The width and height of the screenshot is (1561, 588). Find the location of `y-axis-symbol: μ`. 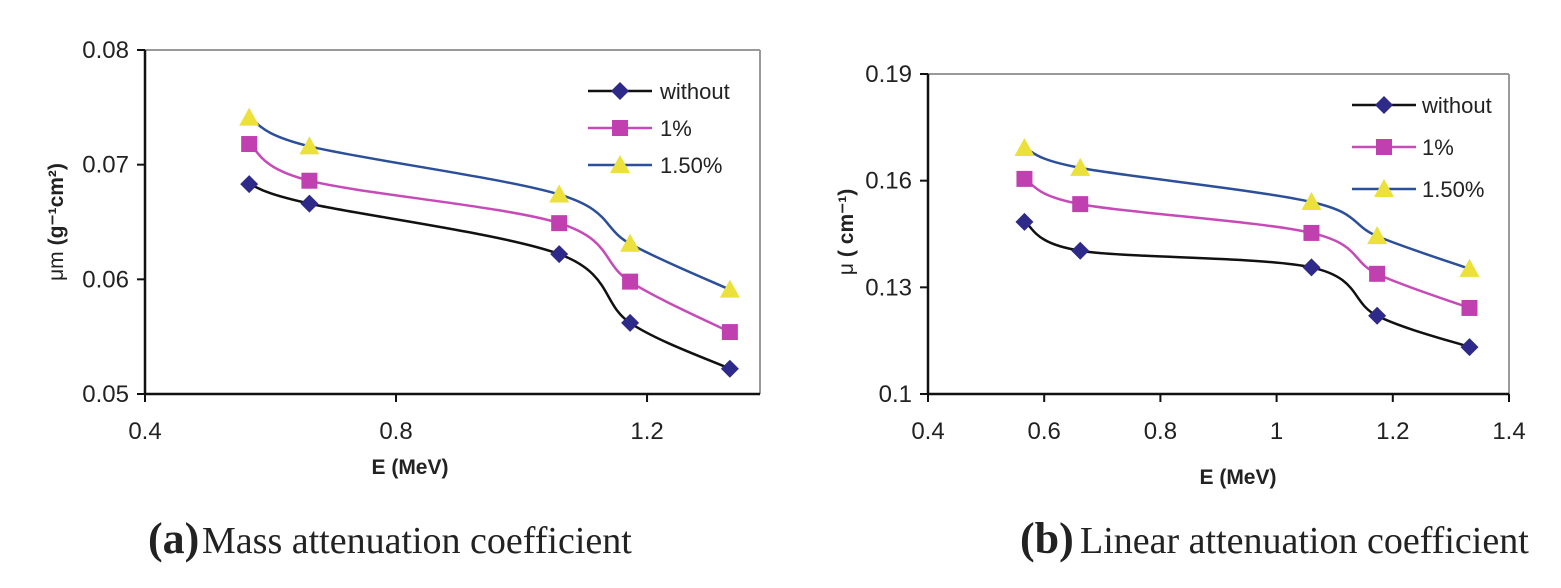

y-axis-symbol: μ is located at coordinates (846, 269).